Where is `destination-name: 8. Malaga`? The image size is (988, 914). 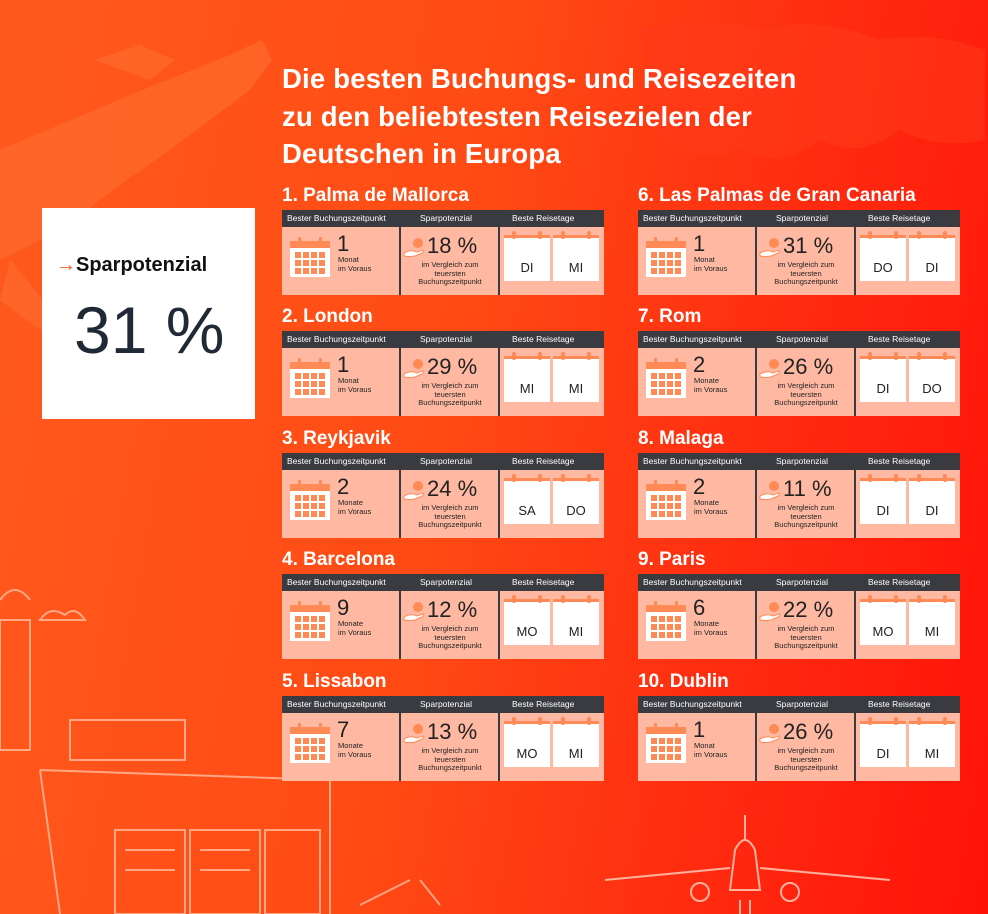 destination-name: 8. Malaga is located at coordinates (681, 438).